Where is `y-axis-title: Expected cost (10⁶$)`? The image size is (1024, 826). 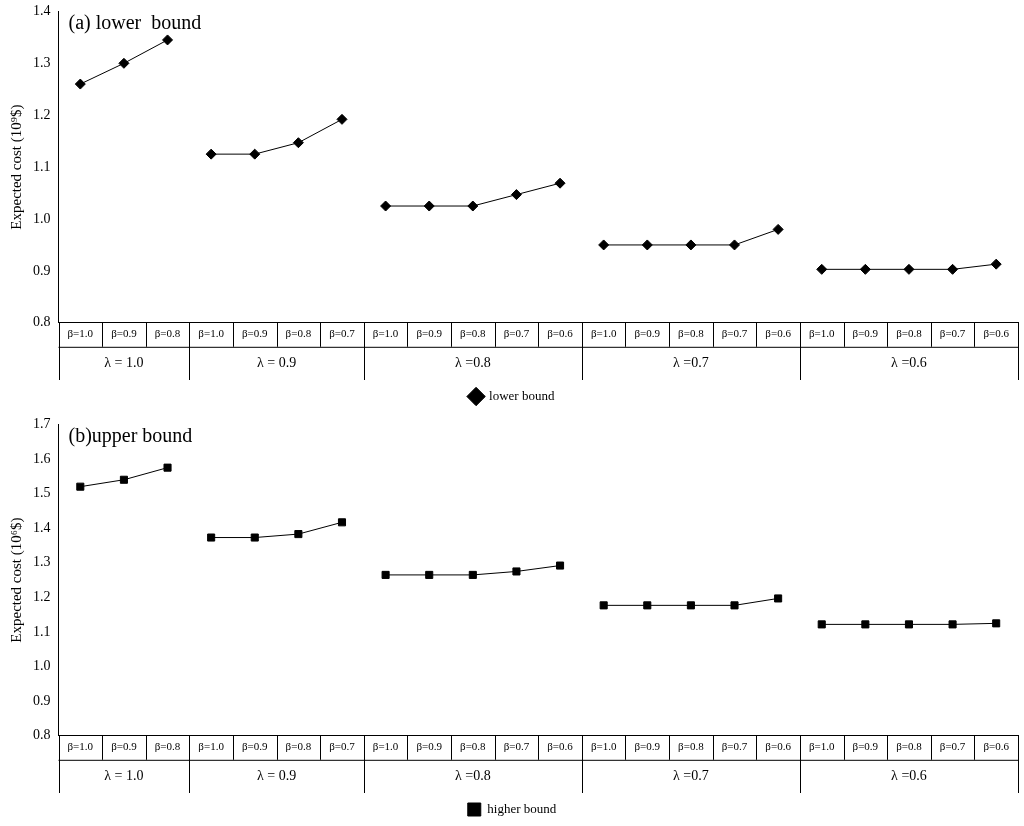 y-axis-title: Expected cost (10⁶$) is located at coordinates (16, 580).